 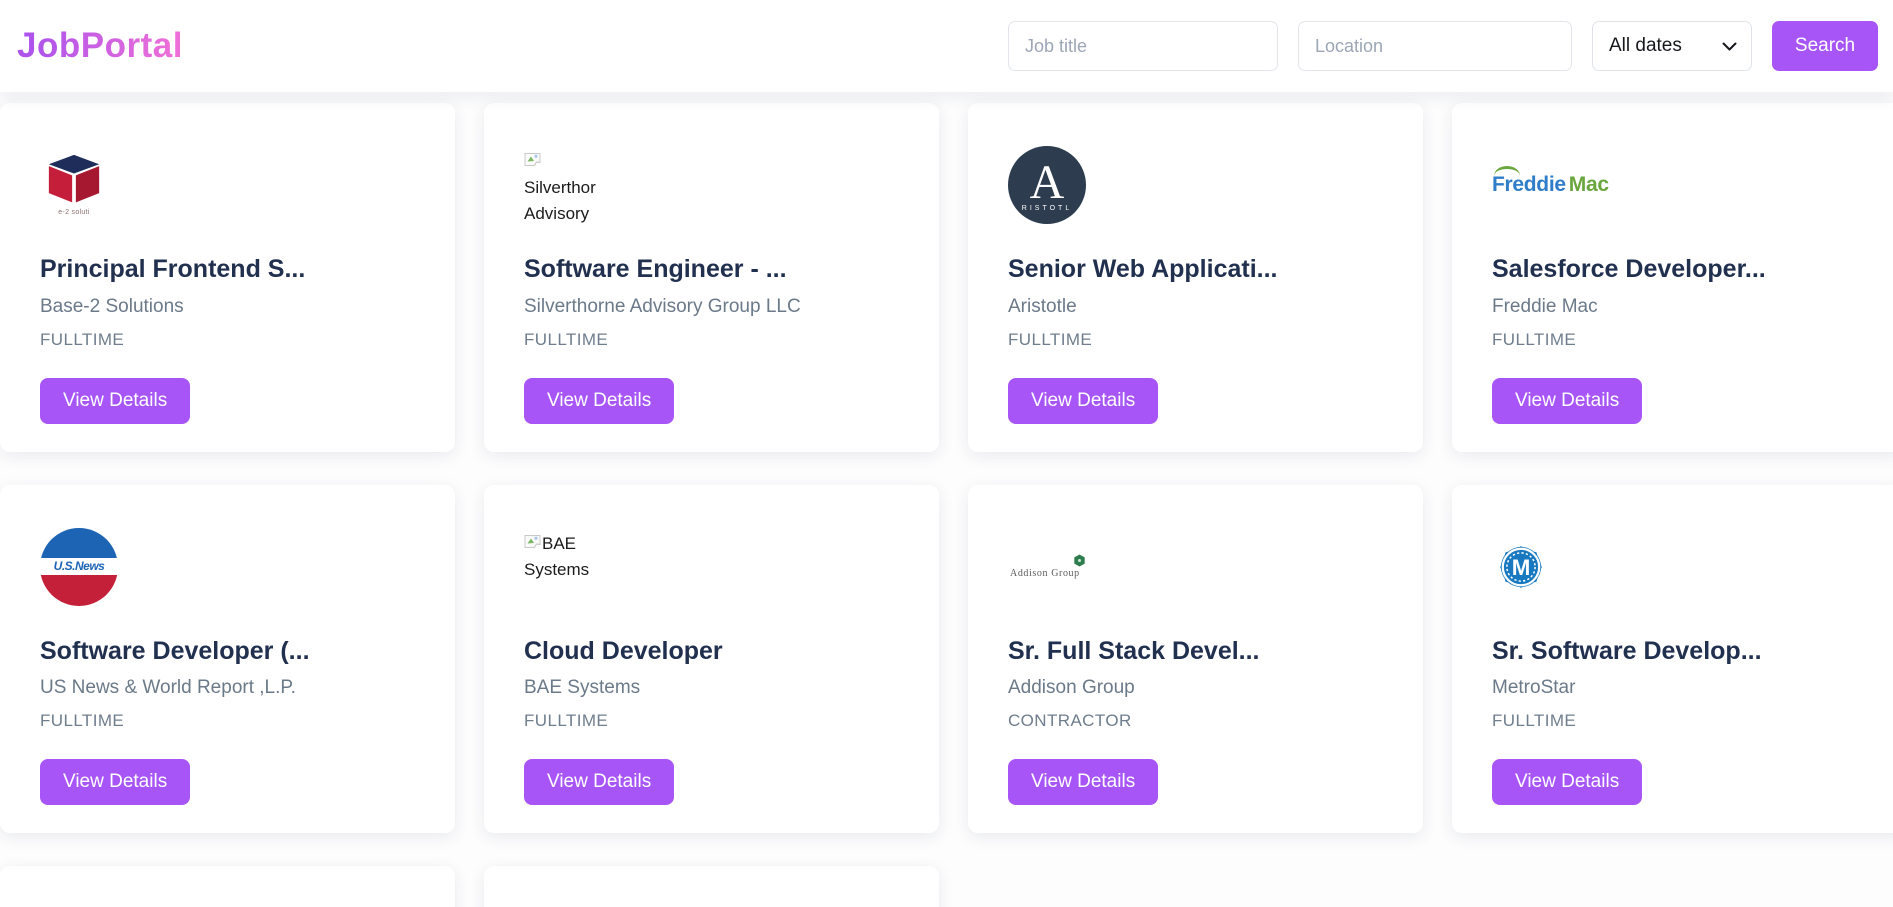 I want to click on aristotle-logo: A RISTOTL, so click(x=1047, y=185).